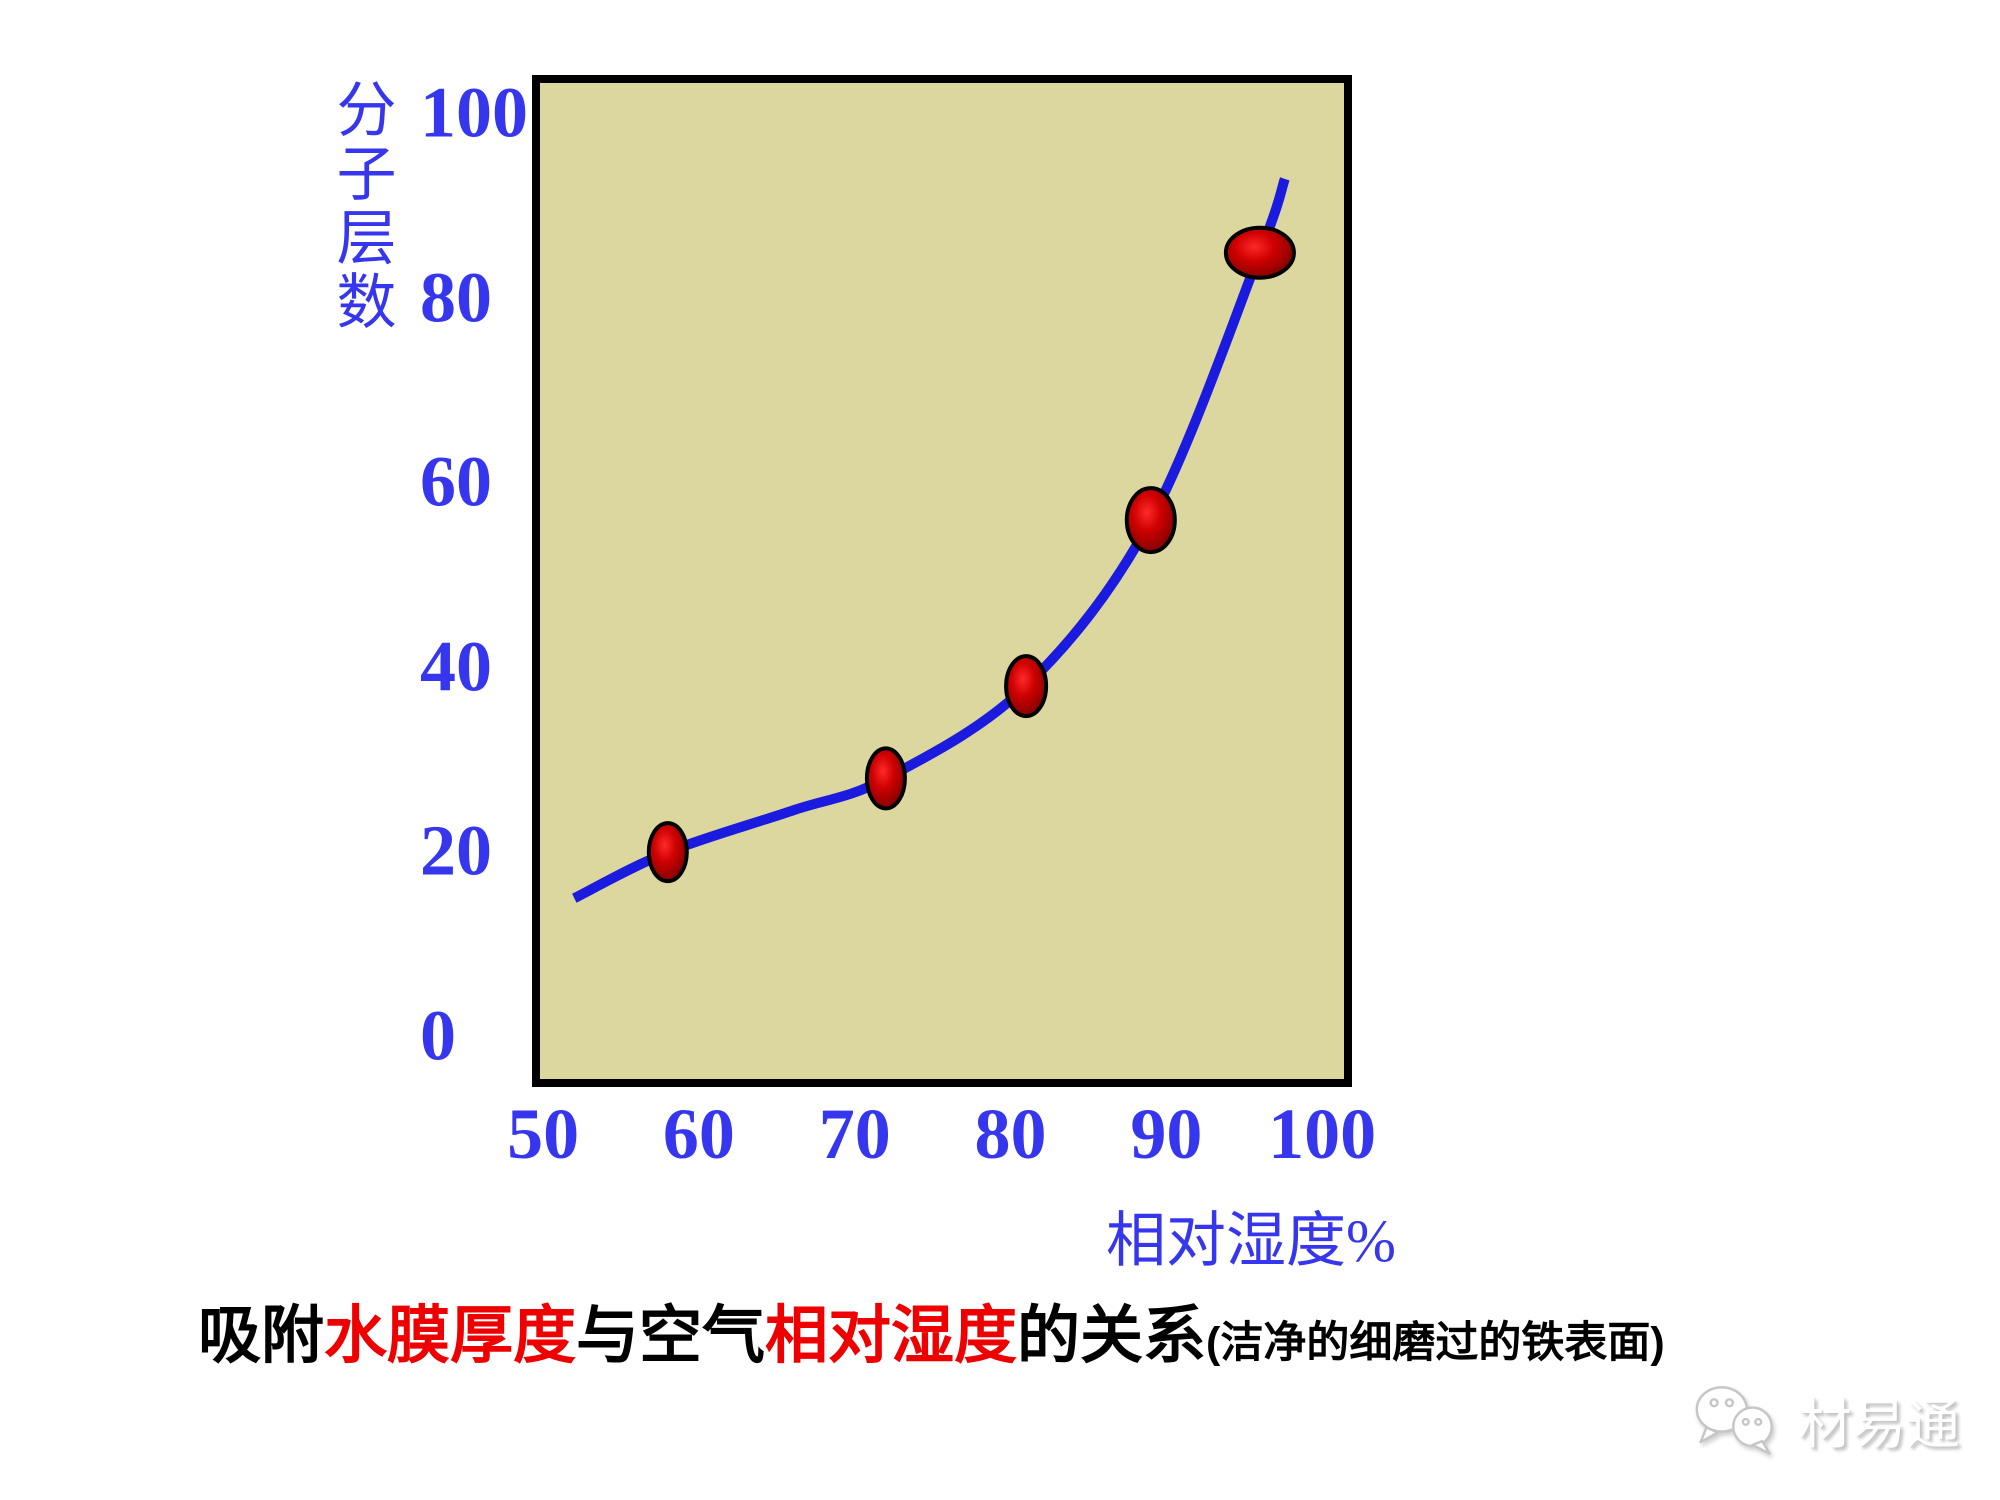 The width and height of the screenshot is (2000, 1500). I want to click on x-tick-label: 90, so click(1166, 1134).